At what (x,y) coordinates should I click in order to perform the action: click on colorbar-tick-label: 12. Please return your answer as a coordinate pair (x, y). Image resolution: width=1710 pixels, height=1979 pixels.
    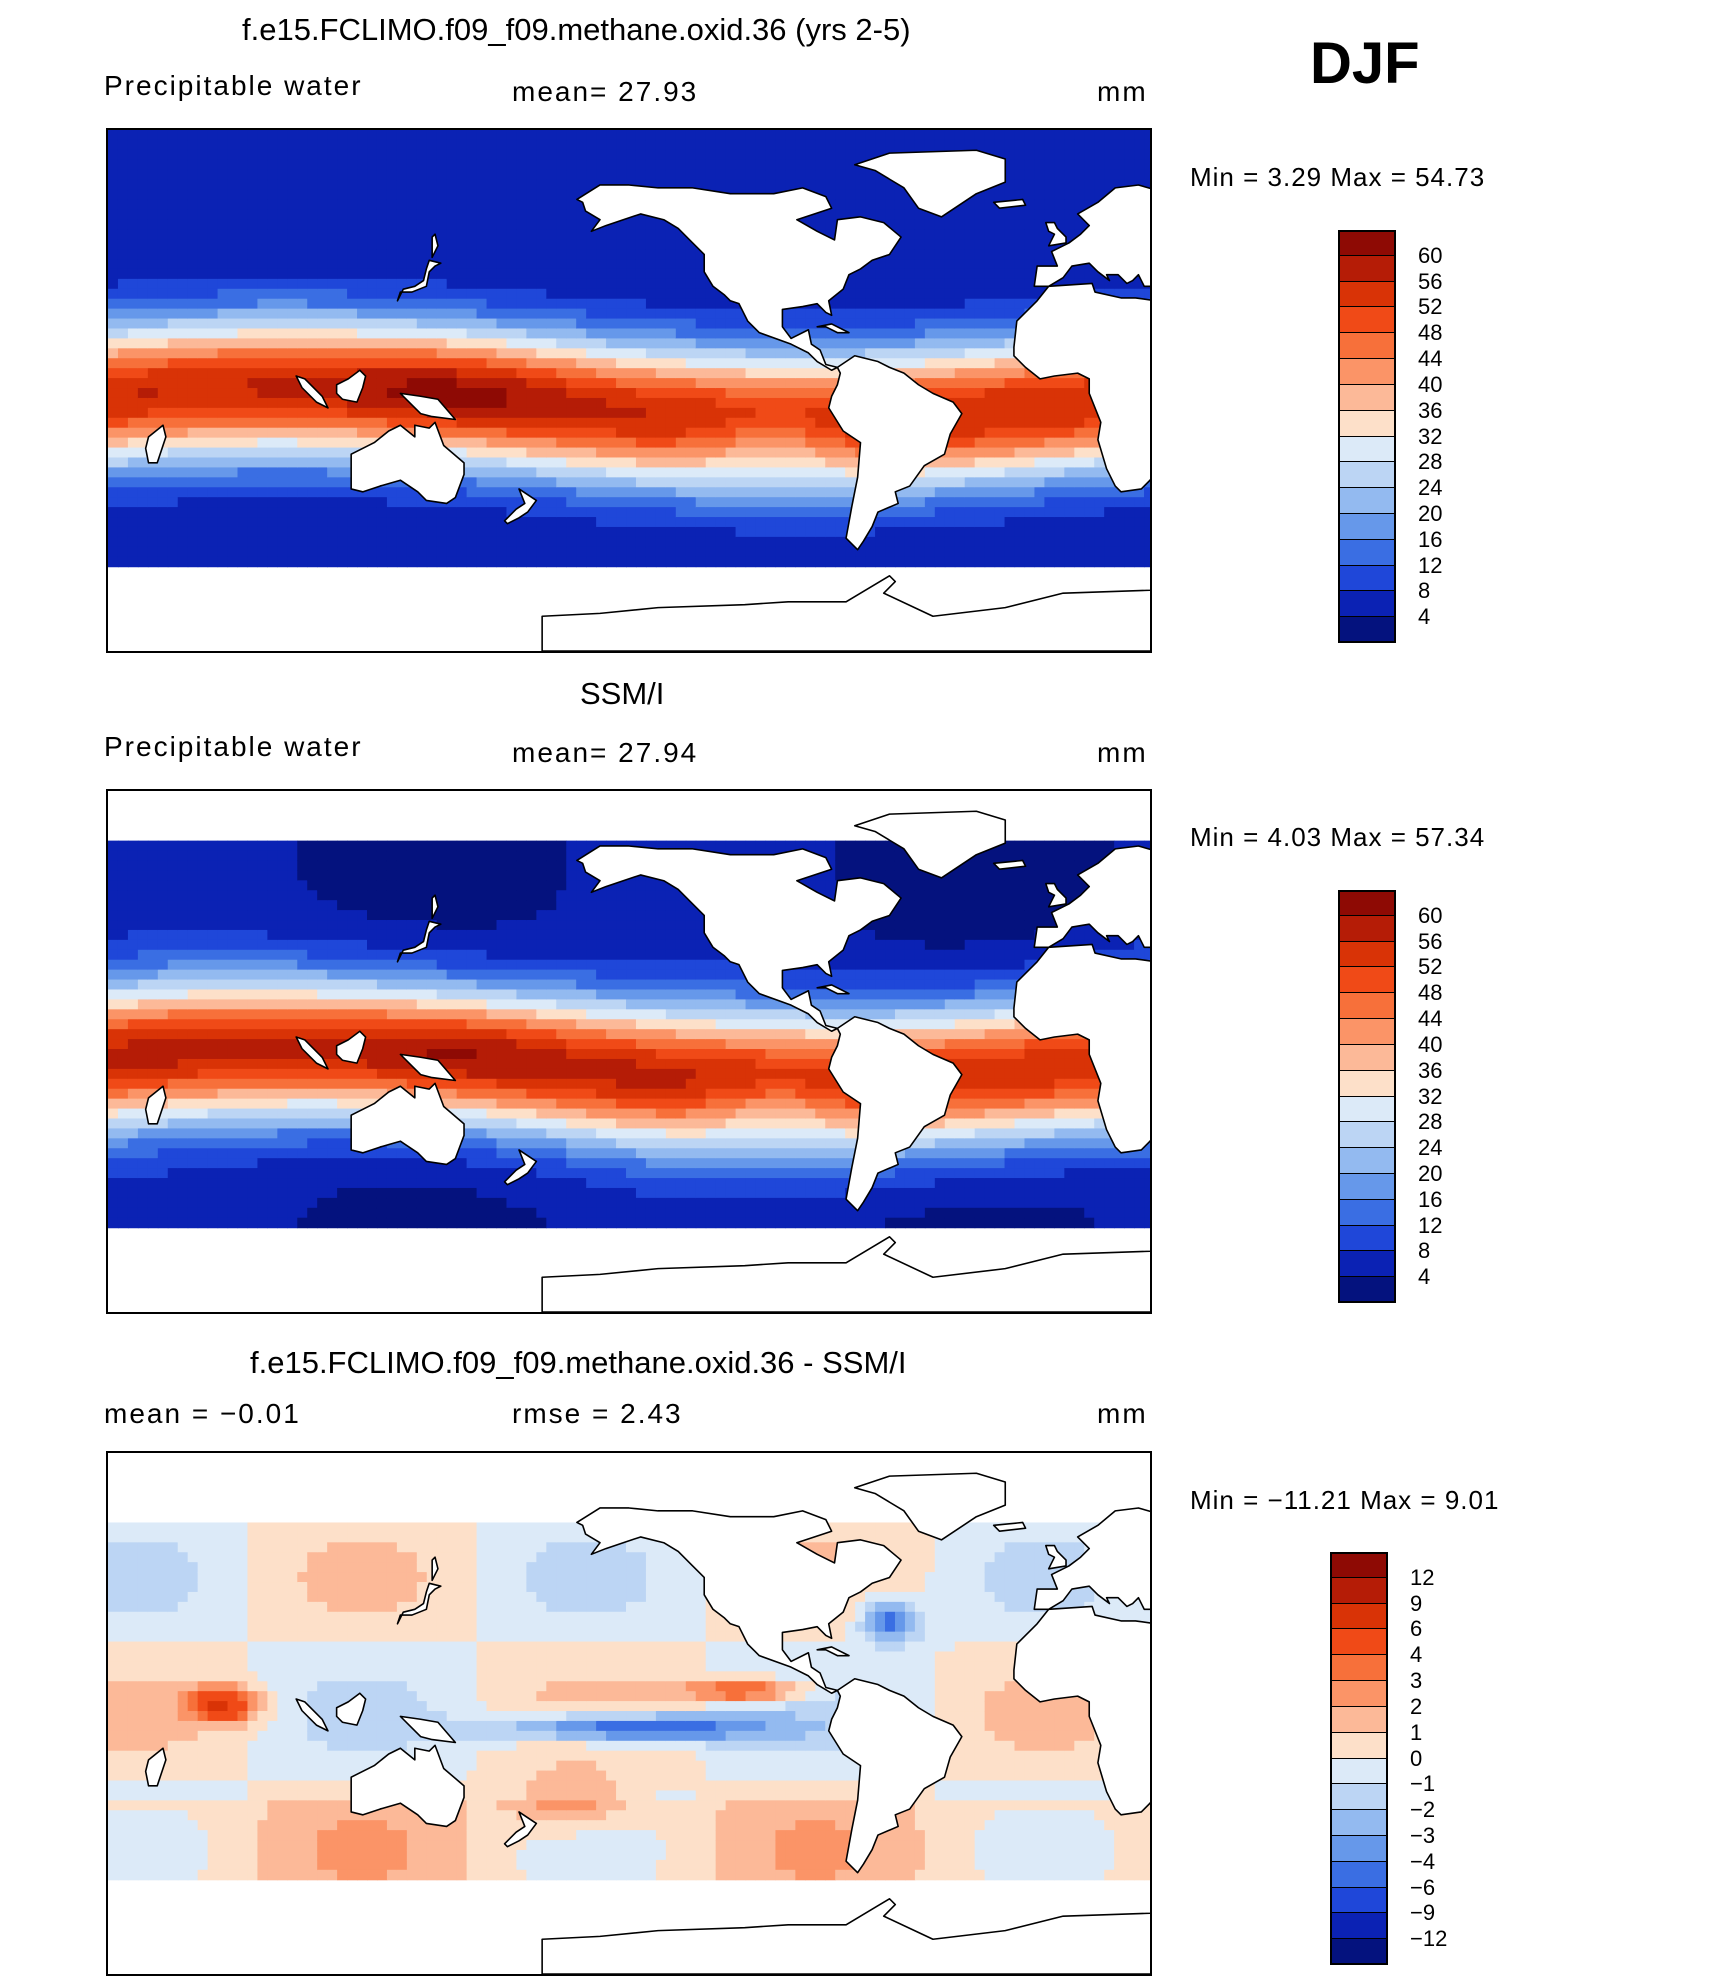
    Looking at the image, I should click on (1430, 565).